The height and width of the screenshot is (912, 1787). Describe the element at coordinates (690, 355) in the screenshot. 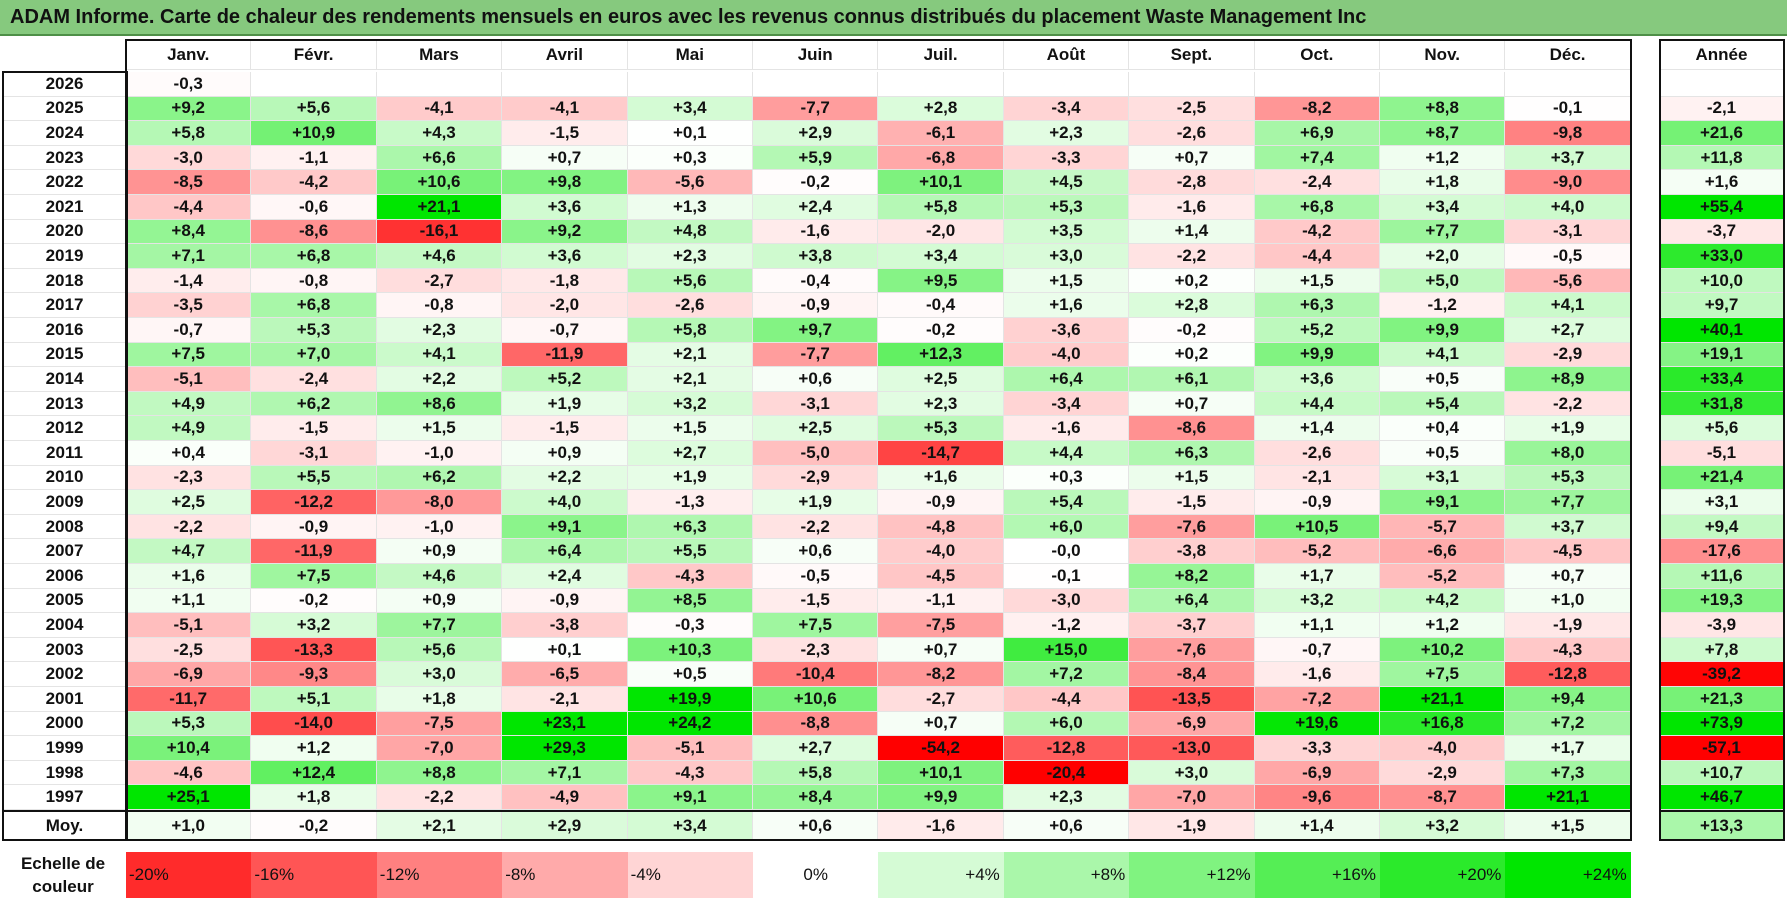

I see `heat-cell: +2,1` at that location.